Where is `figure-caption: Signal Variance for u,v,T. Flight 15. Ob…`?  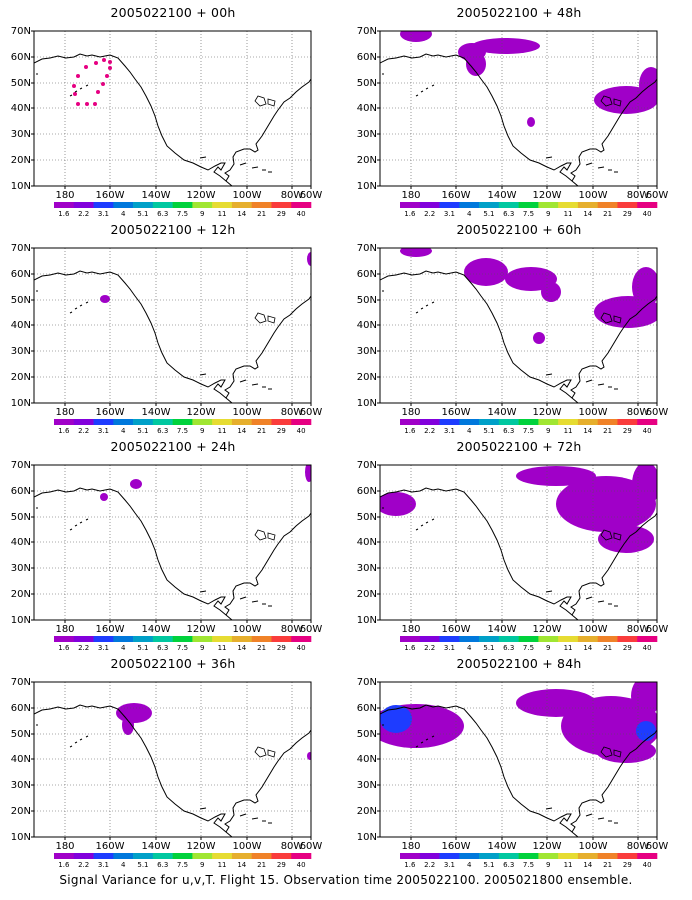 figure-caption: Signal Variance for u,v,T. Flight 15. Ob… is located at coordinates (346, 880).